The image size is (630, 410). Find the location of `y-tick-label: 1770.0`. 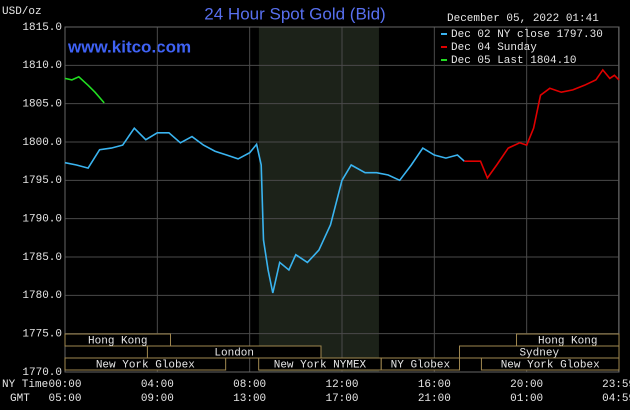

y-tick-label: 1770.0 is located at coordinates (42, 373).